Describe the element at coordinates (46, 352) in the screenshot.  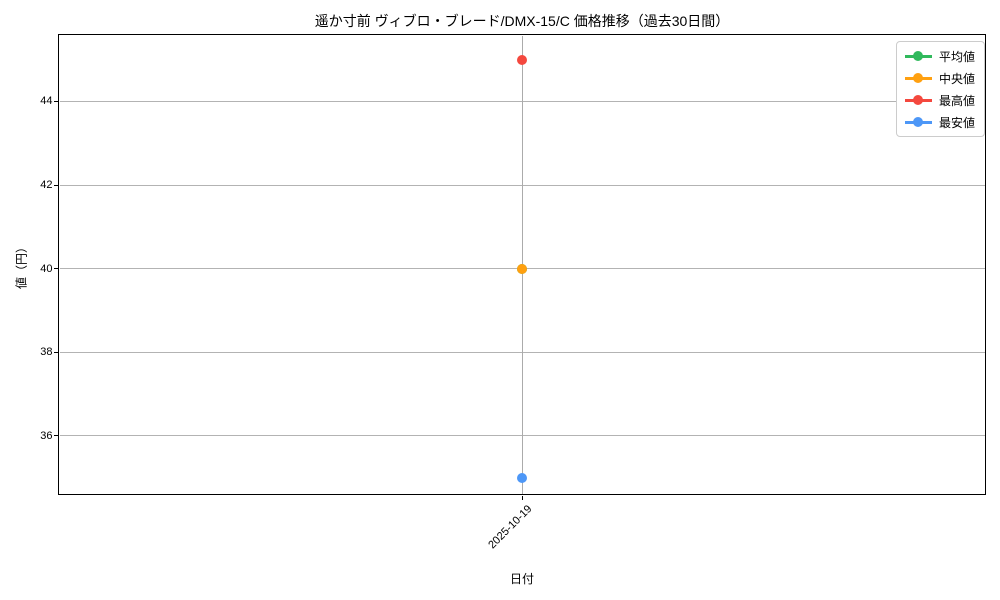
I see `y-tick-label: 38` at that location.